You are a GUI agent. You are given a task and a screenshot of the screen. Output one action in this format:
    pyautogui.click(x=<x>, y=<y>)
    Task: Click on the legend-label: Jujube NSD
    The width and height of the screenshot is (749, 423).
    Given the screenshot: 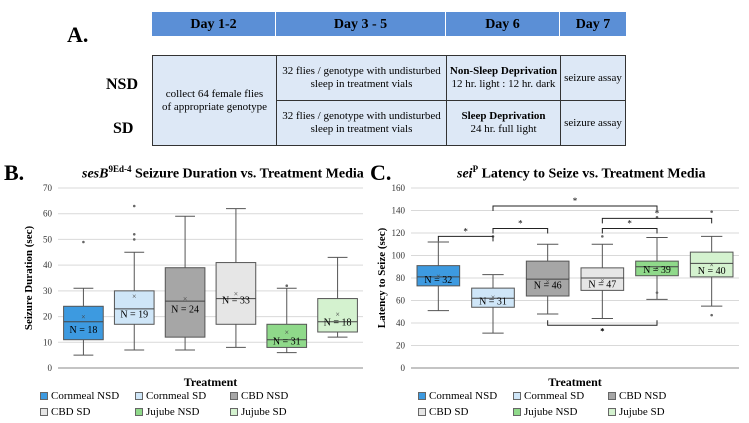 What is the action you would take?
    pyautogui.click(x=173, y=412)
    